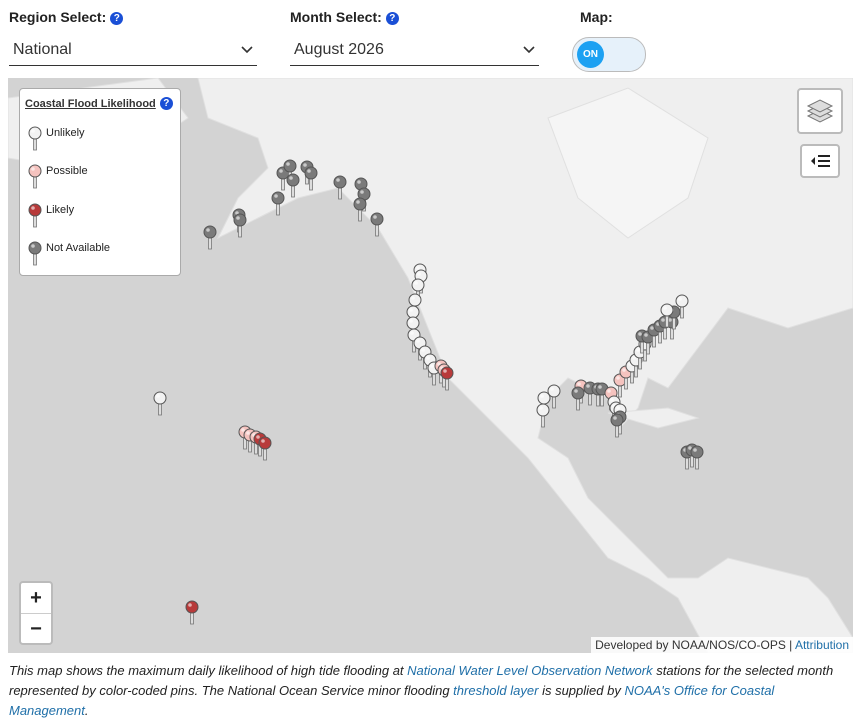 The image size is (861, 725). I want to click on legend-title: Coastal Flood Likelihood?, so click(99, 103).